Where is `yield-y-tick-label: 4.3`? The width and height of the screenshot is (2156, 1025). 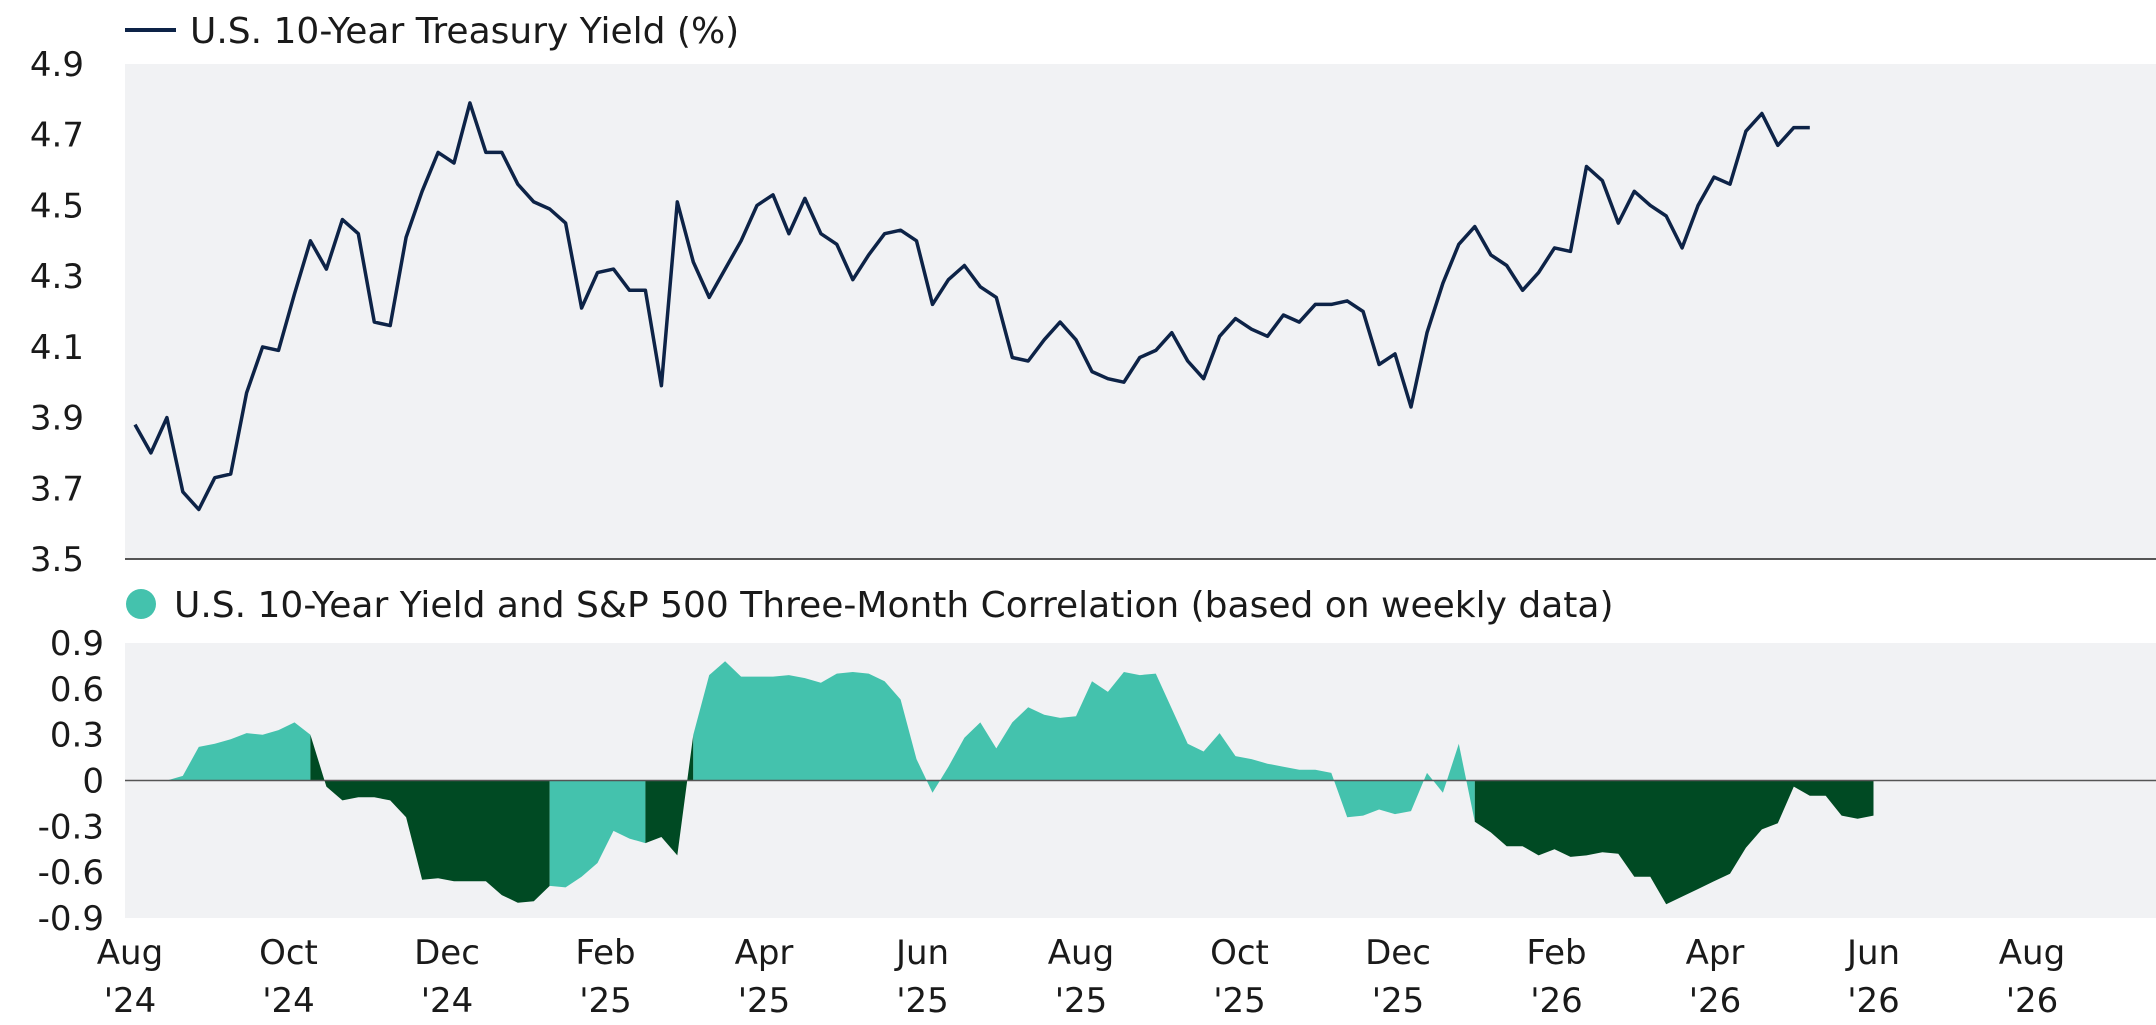 yield-y-tick-label: 4.3 is located at coordinates (57, 277).